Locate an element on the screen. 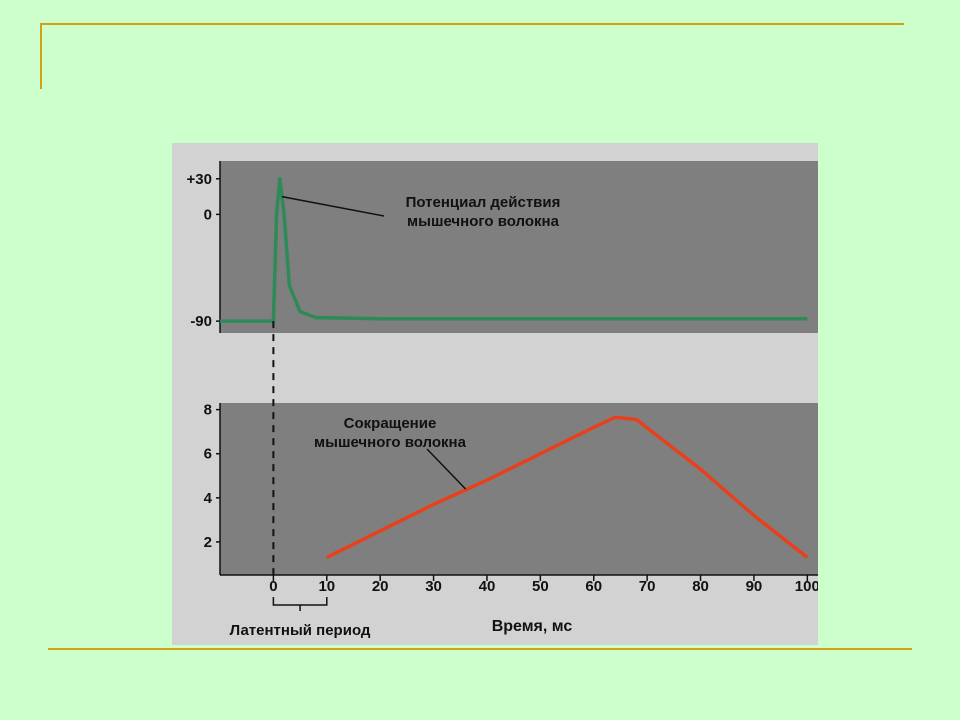 Image resolution: width=960 pixels, height=720 pixels. contraction-y-tick-label: 2 is located at coordinates (208, 542).